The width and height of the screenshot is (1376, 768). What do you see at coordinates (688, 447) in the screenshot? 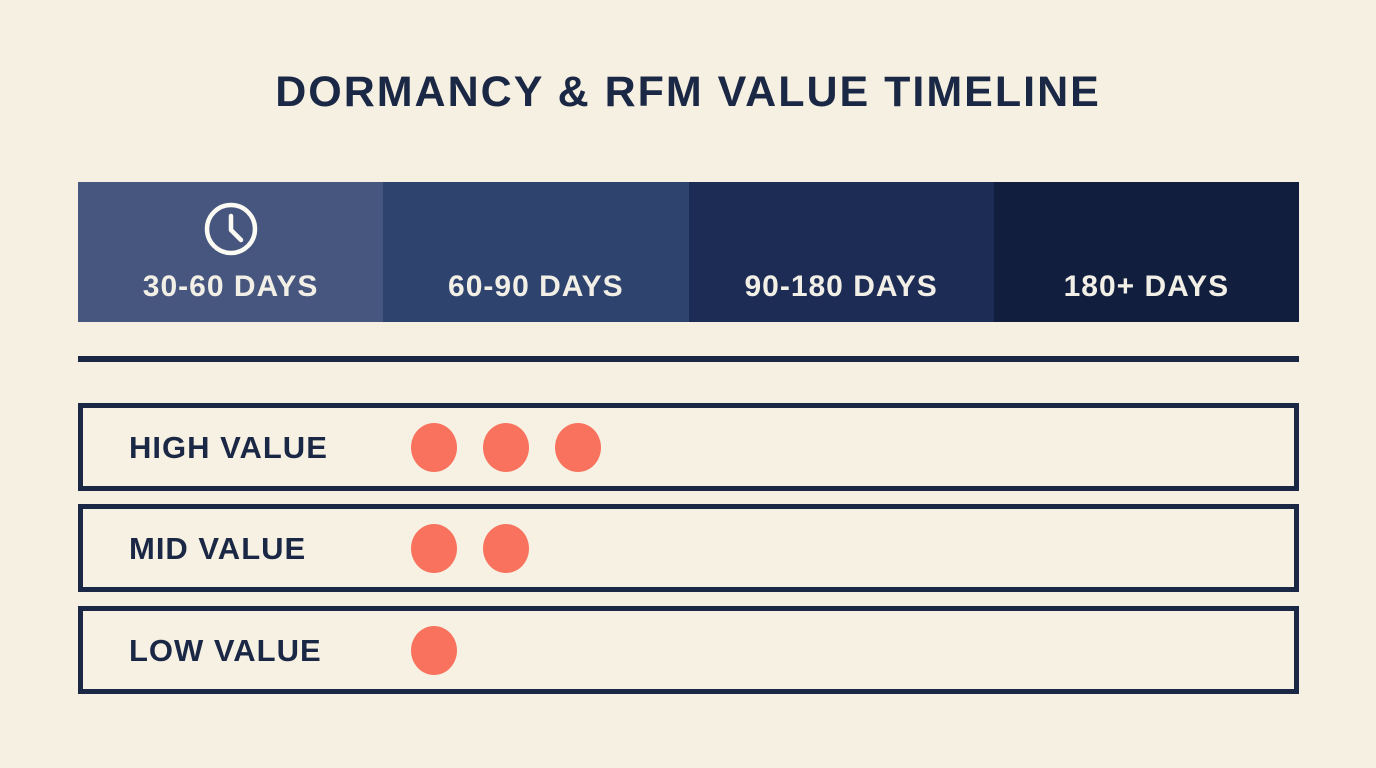
I see `value-row-high: HIGH VALUE` at bounding box center [688, 447].